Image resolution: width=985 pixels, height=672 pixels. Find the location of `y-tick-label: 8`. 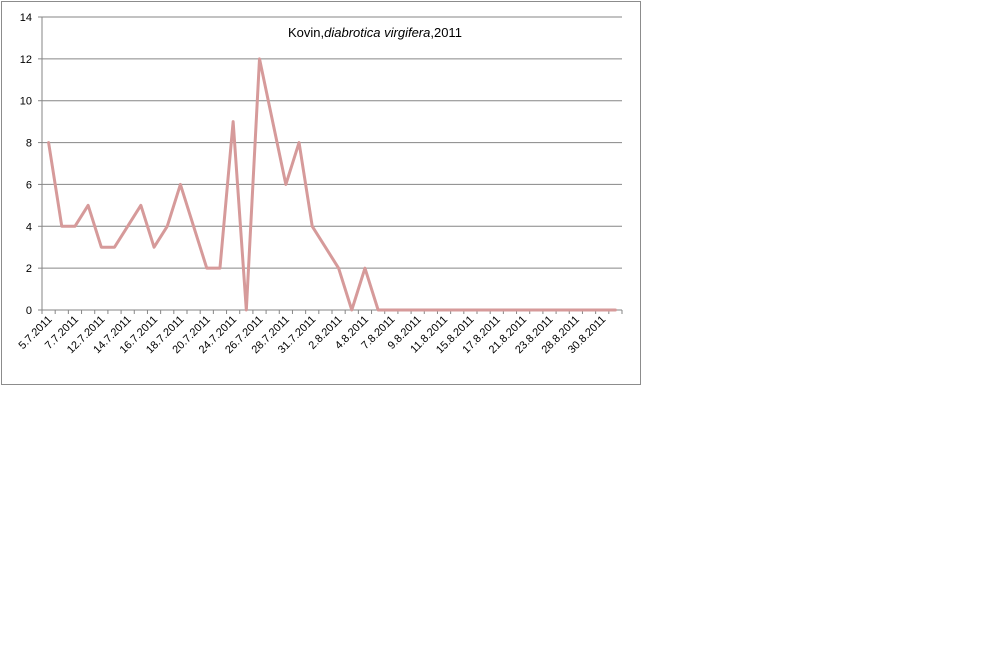

y-tick-label: 8 is located at coordinates (29, 144).